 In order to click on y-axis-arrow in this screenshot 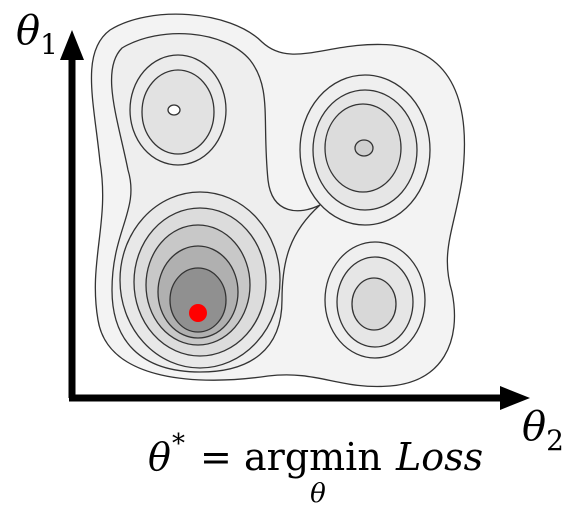, I will do `click(72, 45)`.